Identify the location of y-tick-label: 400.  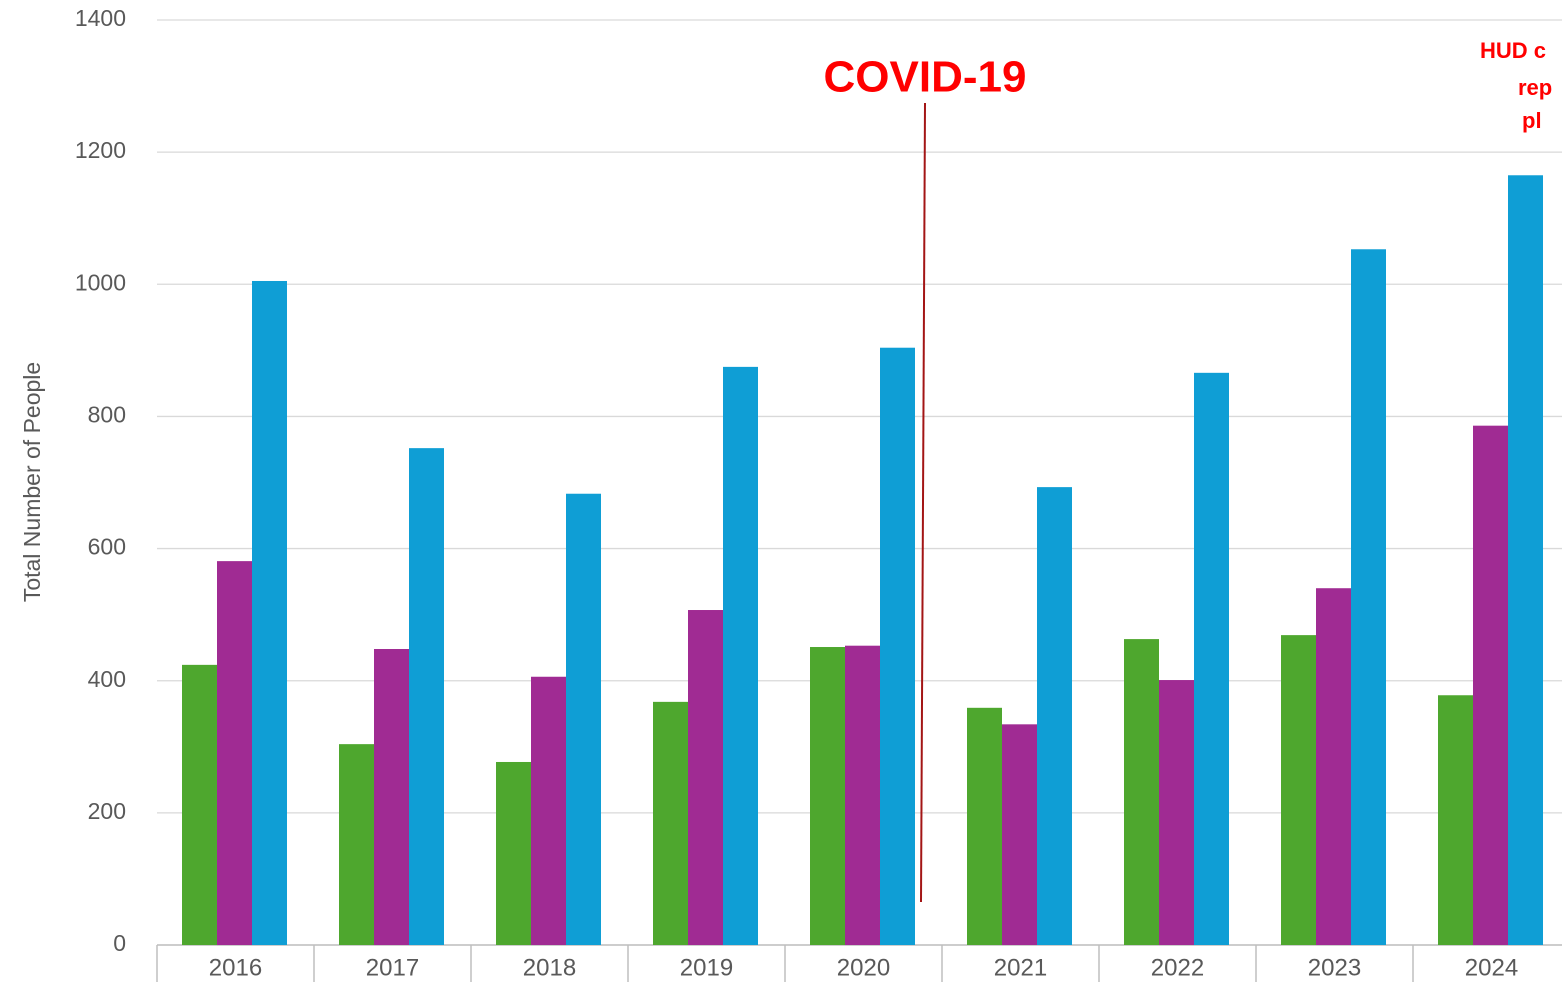
(107, 679).